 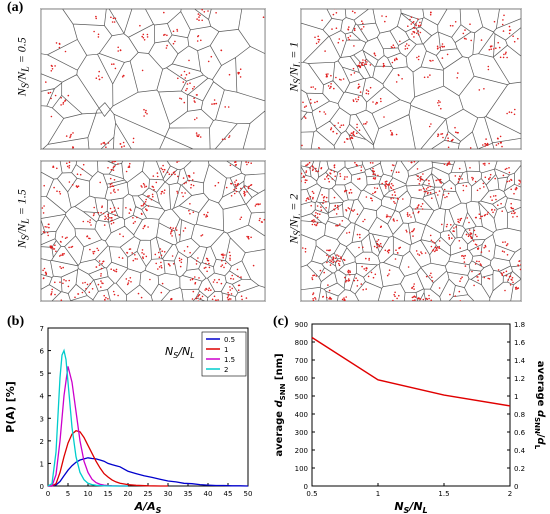 I want to click on x-tick-label: 20, so click(x=128, y=494).